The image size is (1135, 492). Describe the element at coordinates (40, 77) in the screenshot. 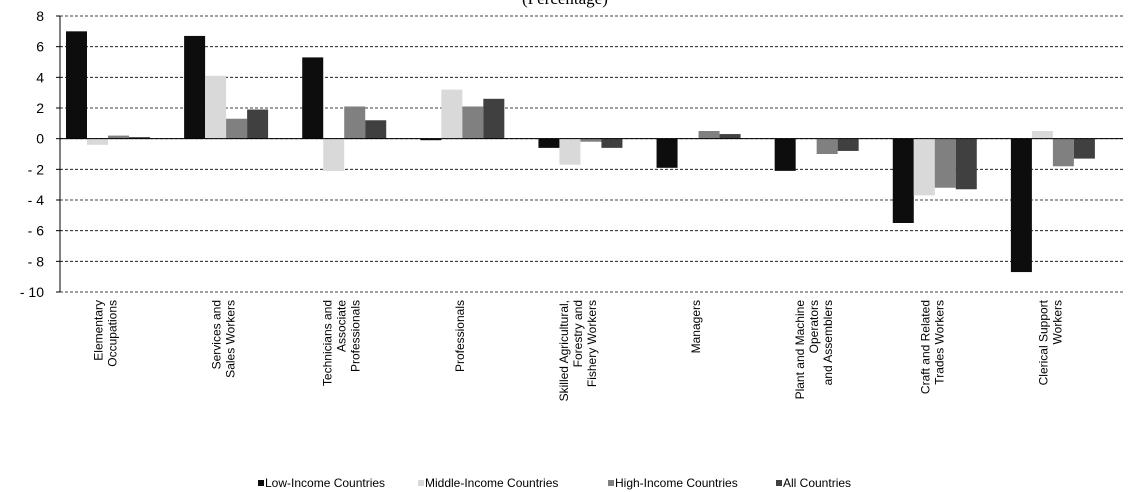

I see `y-tick-label: 4` at that location.